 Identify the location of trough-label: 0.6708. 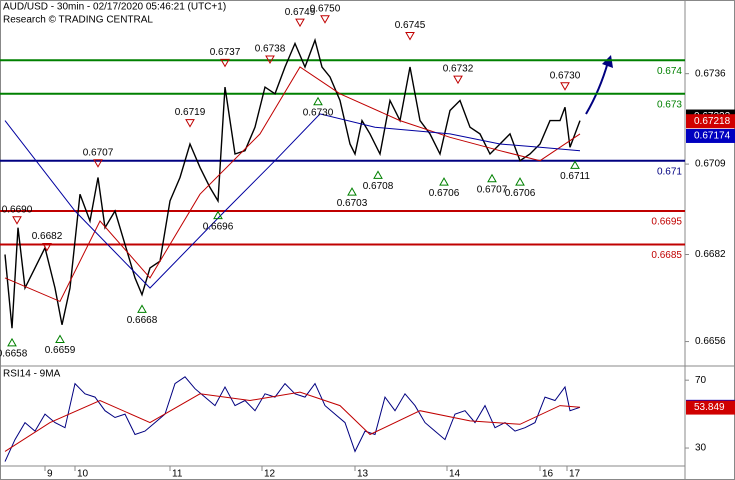
(378, 186).